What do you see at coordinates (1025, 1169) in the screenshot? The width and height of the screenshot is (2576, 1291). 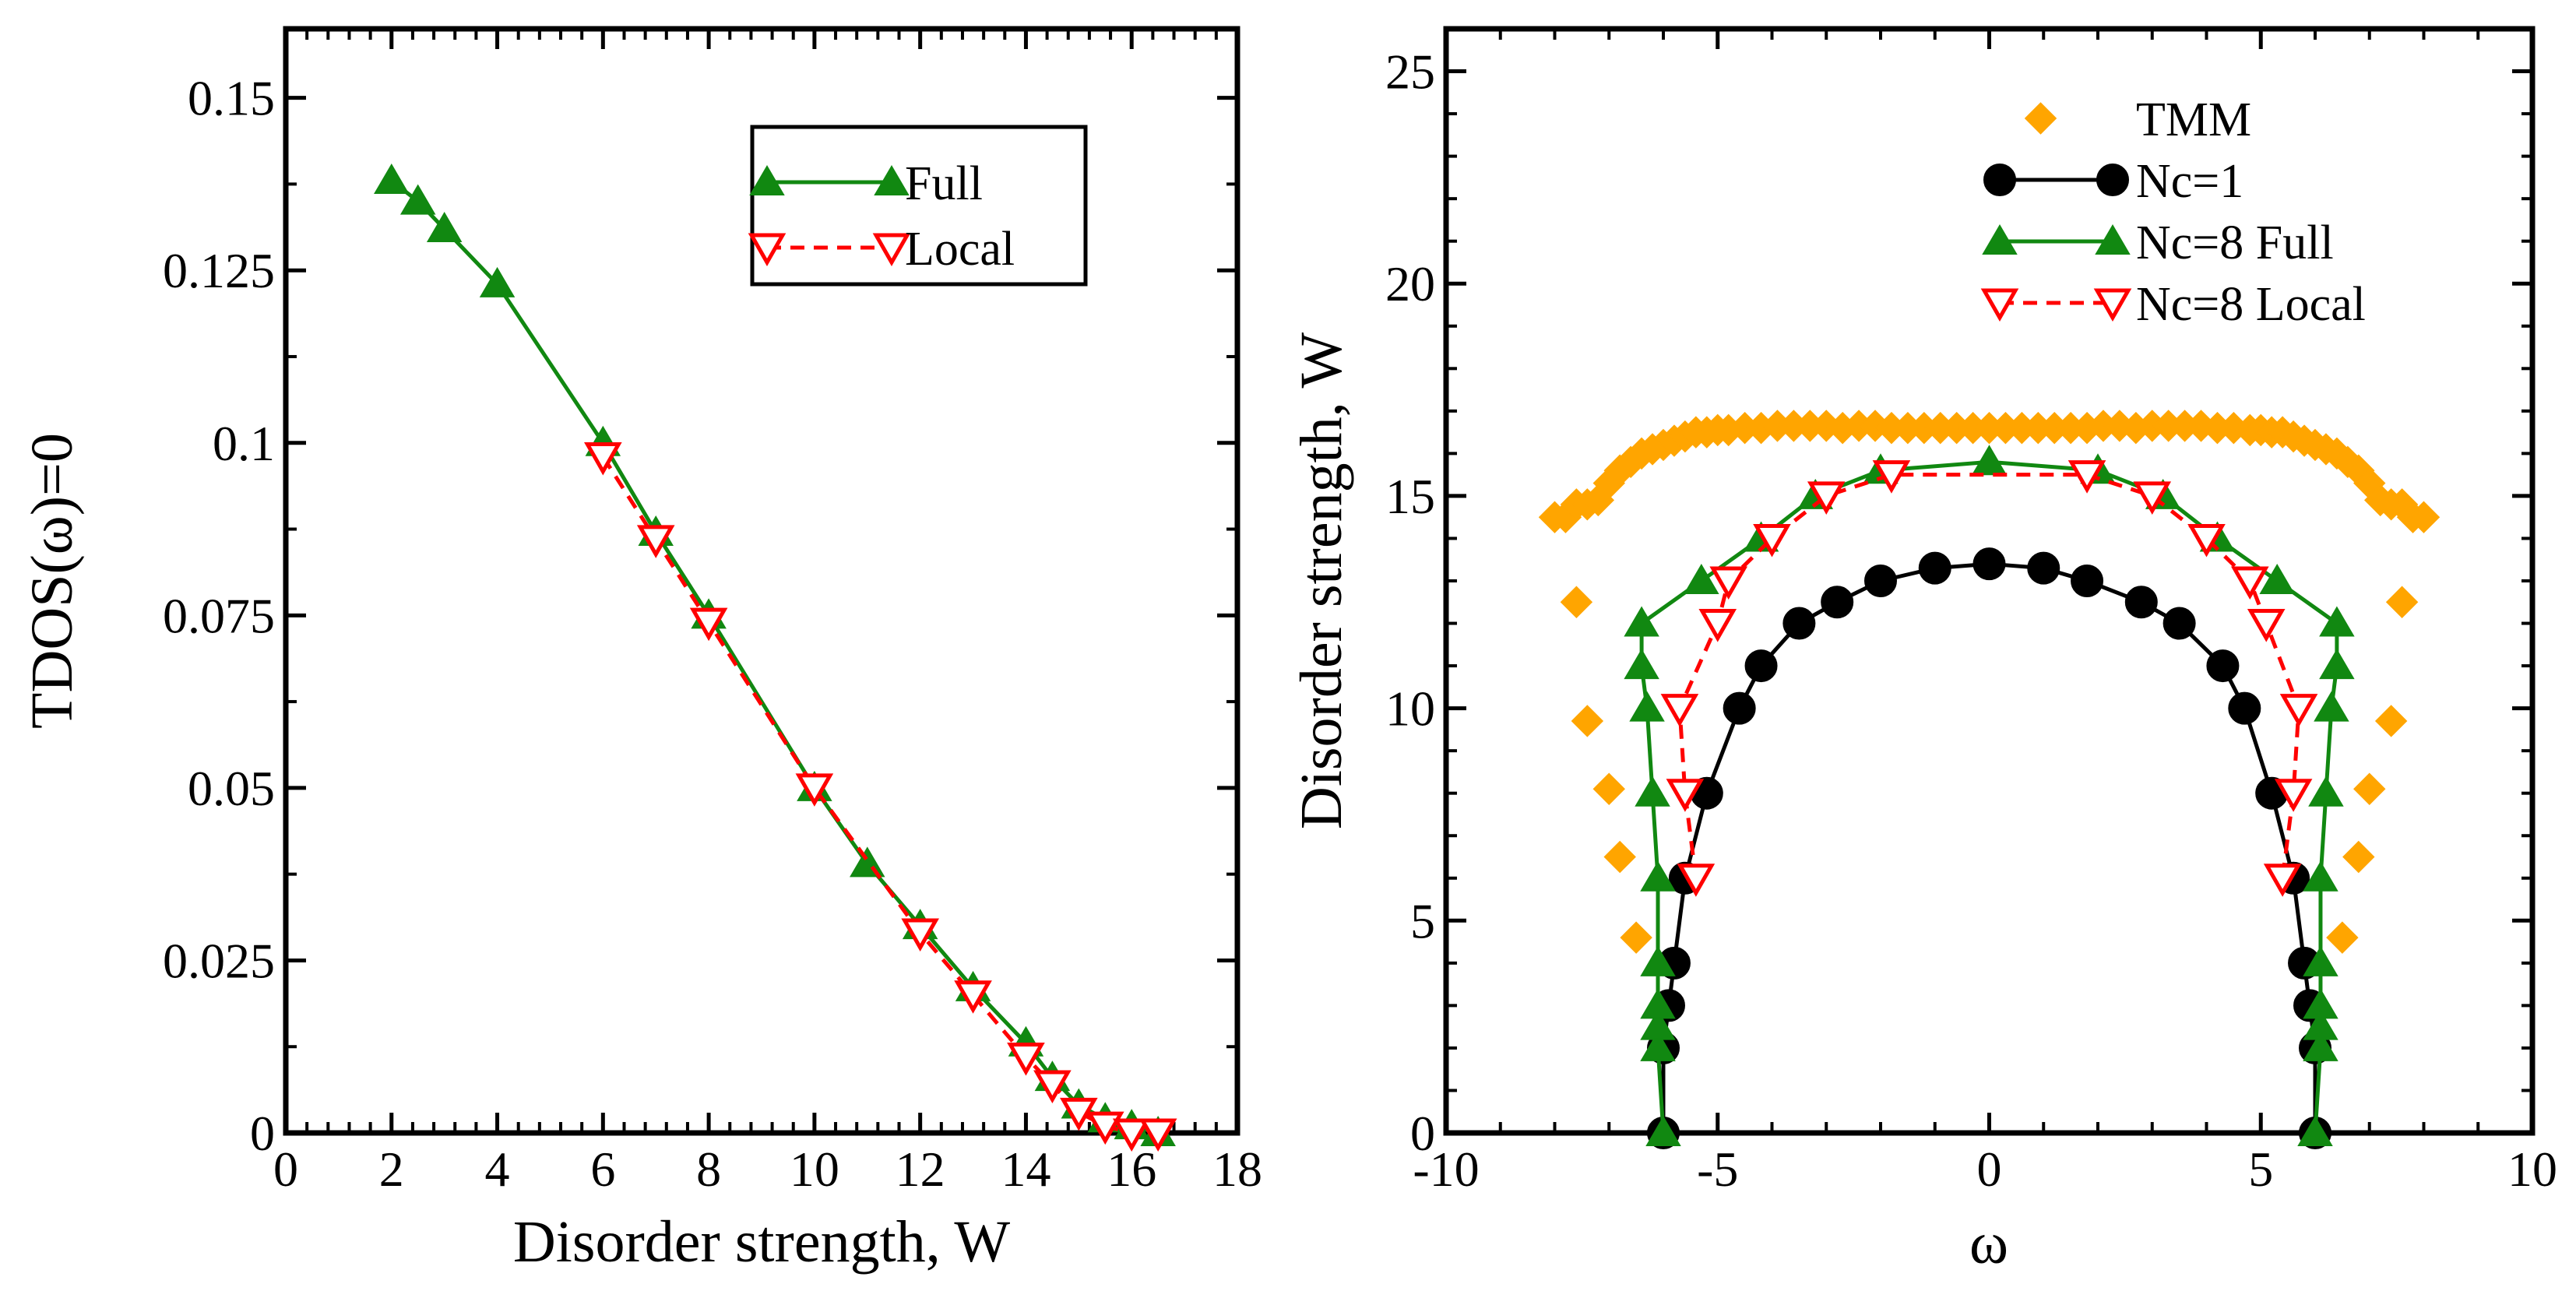 I see `x-tick-label: 14` at bounding box center [1025, 1169].